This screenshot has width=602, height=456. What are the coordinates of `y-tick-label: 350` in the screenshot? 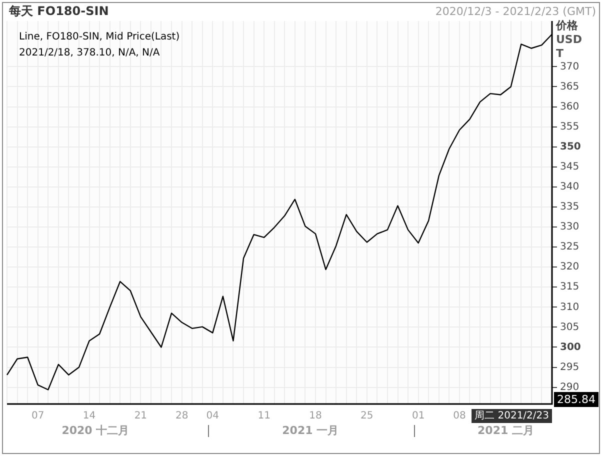 It's located at (570, 146).